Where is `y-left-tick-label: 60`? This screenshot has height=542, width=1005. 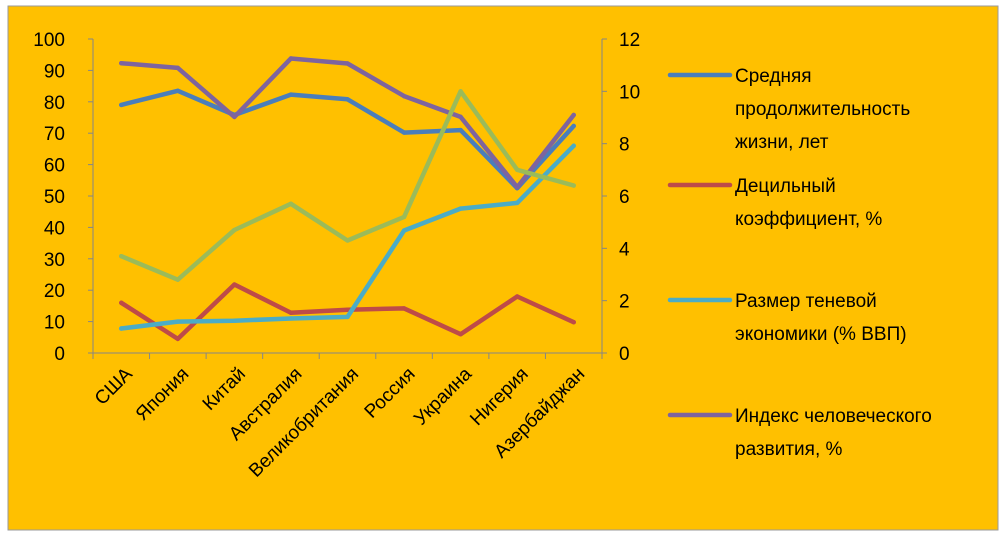
y-left-tick-label: 60 is located at coordinates (54, 166).